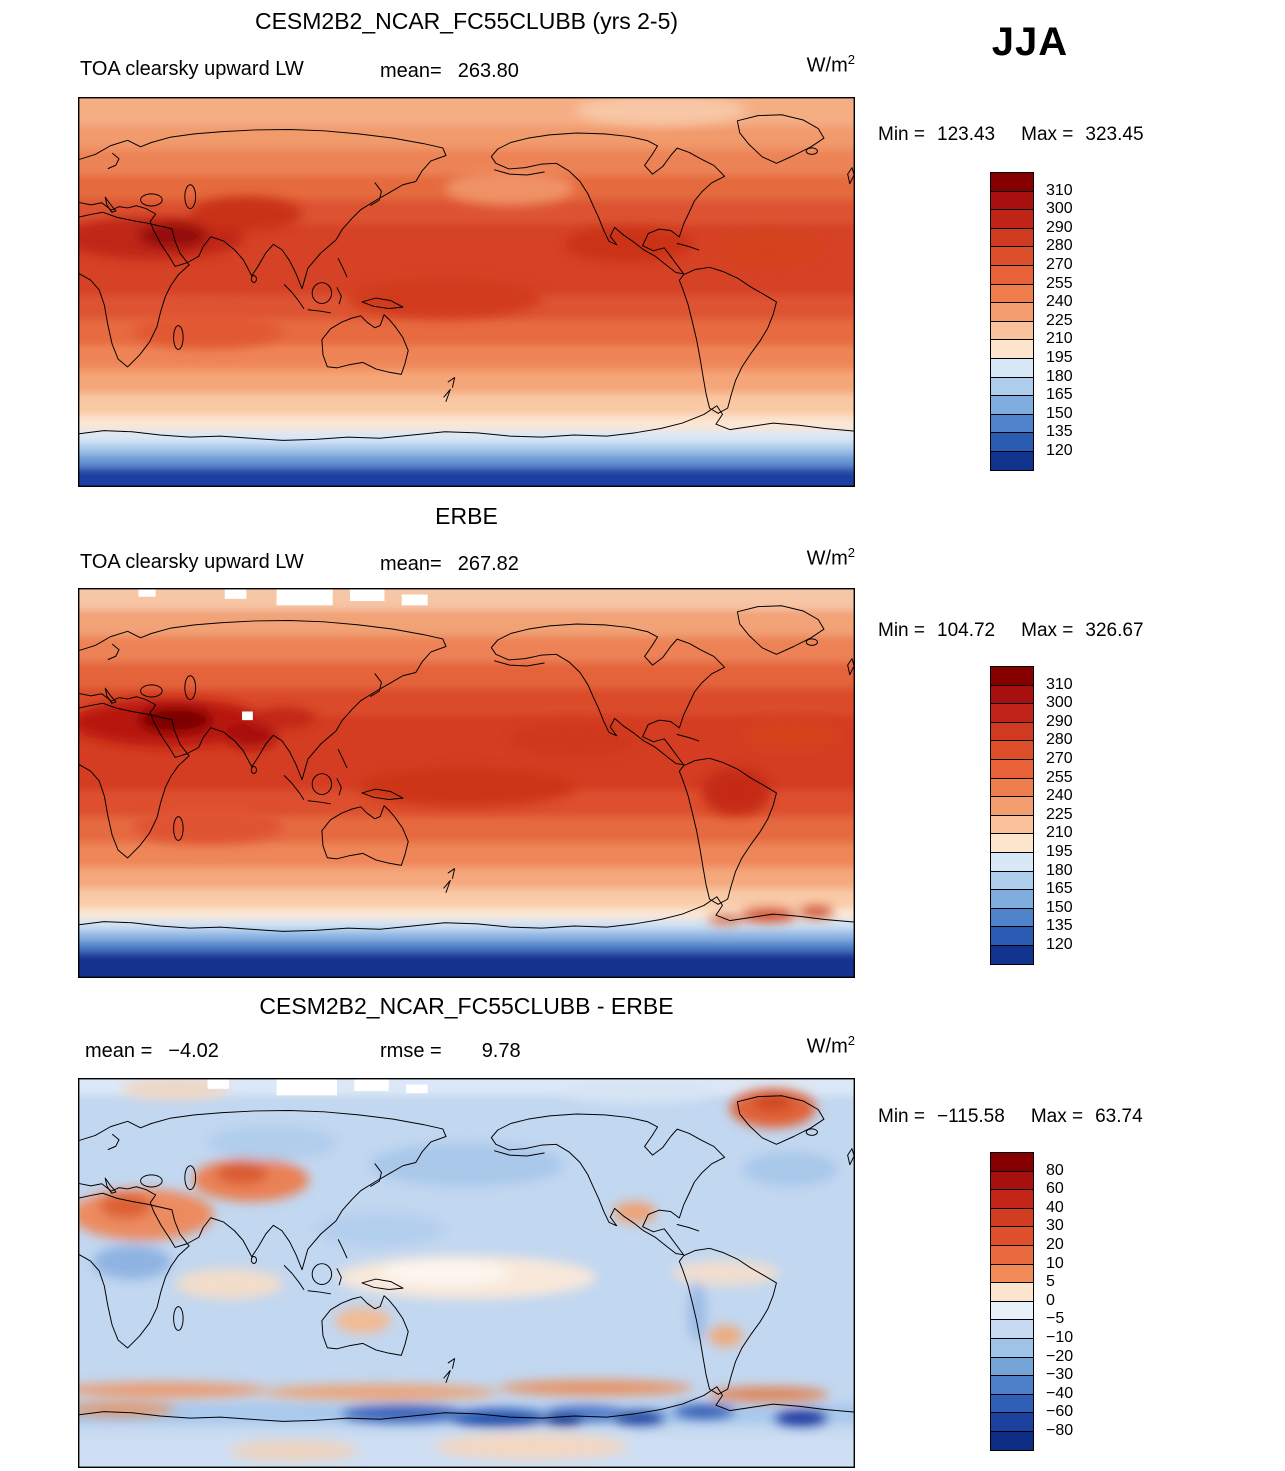 This screenshot has width=1285, height=1471. What do you see at coordinates (966, 134) in the screenshot?
I see `min-value: 123.43` at bounding box center [966, 134].